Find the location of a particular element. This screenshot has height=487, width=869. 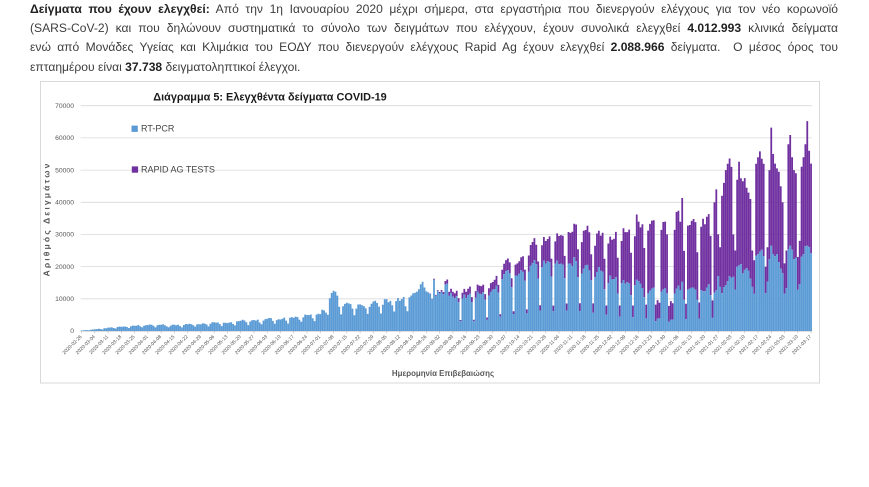

svg-text: 30000 is located at coordinates (64, 235).